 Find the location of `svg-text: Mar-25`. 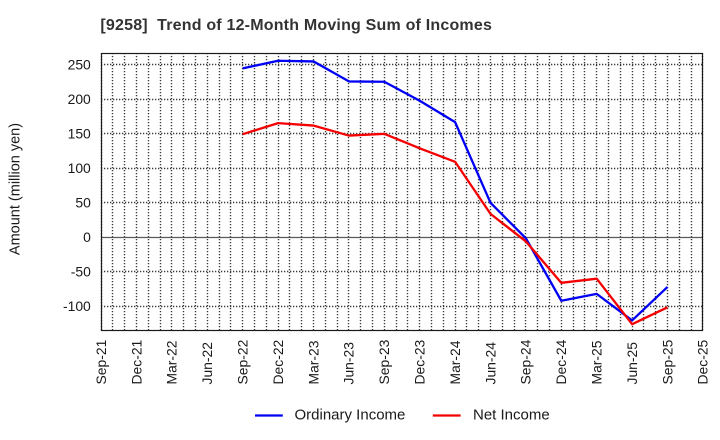

svg-text: Mar-25 is located at coordinates (597, 362).